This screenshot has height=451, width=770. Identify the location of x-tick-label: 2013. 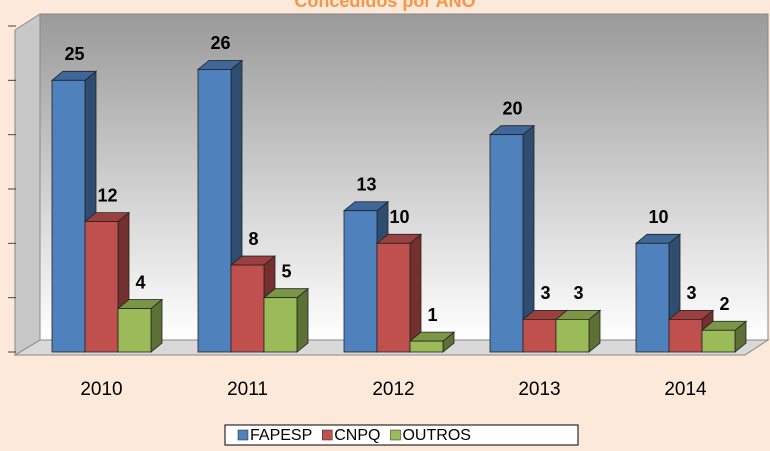
(539, 389).